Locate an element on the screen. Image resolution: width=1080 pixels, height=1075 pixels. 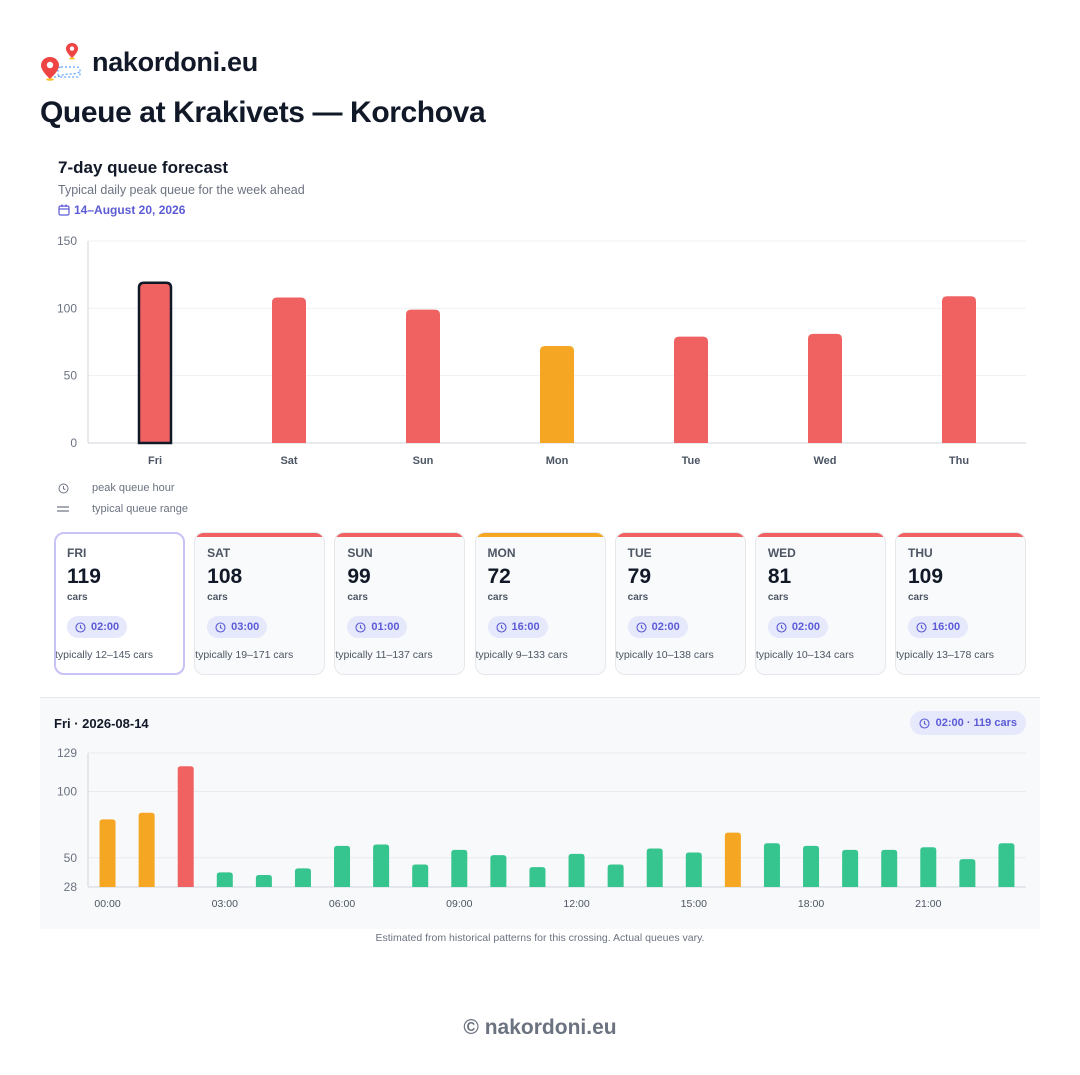
bar-mon is located at coordinates (557, 394).